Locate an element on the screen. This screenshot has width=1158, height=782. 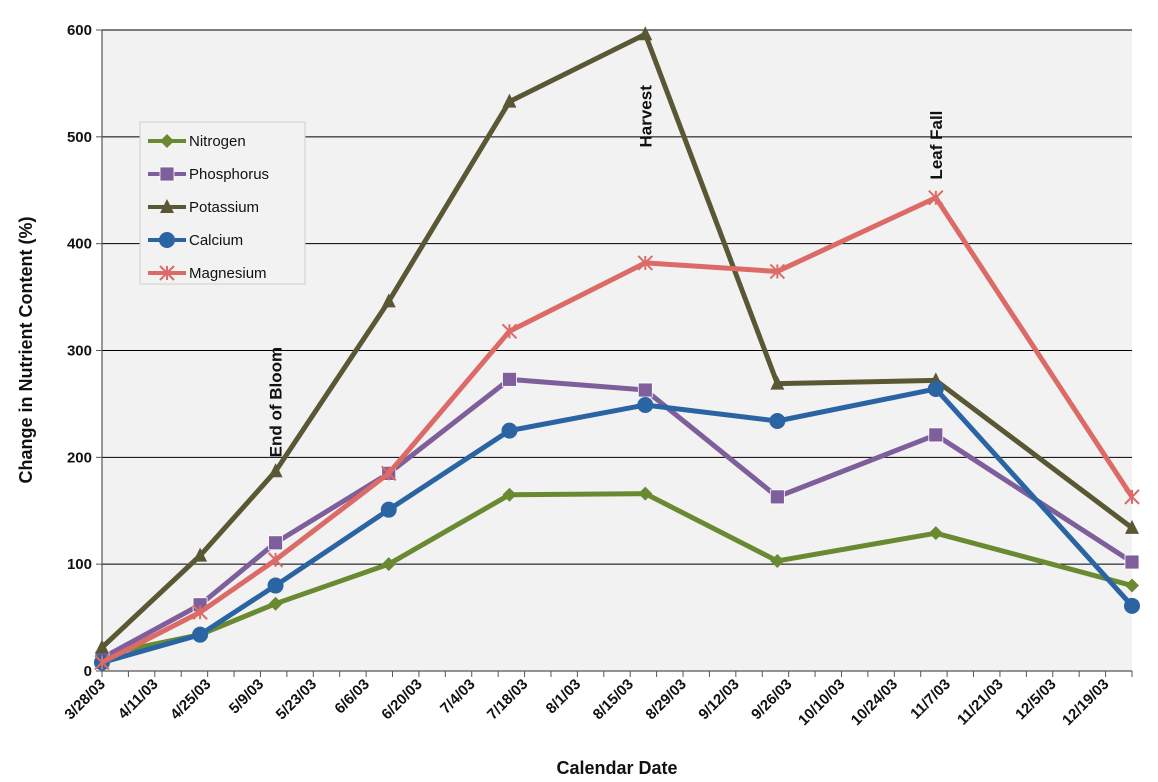
x-tick-label: 8/15/03 is located at coordinates (613, 699).